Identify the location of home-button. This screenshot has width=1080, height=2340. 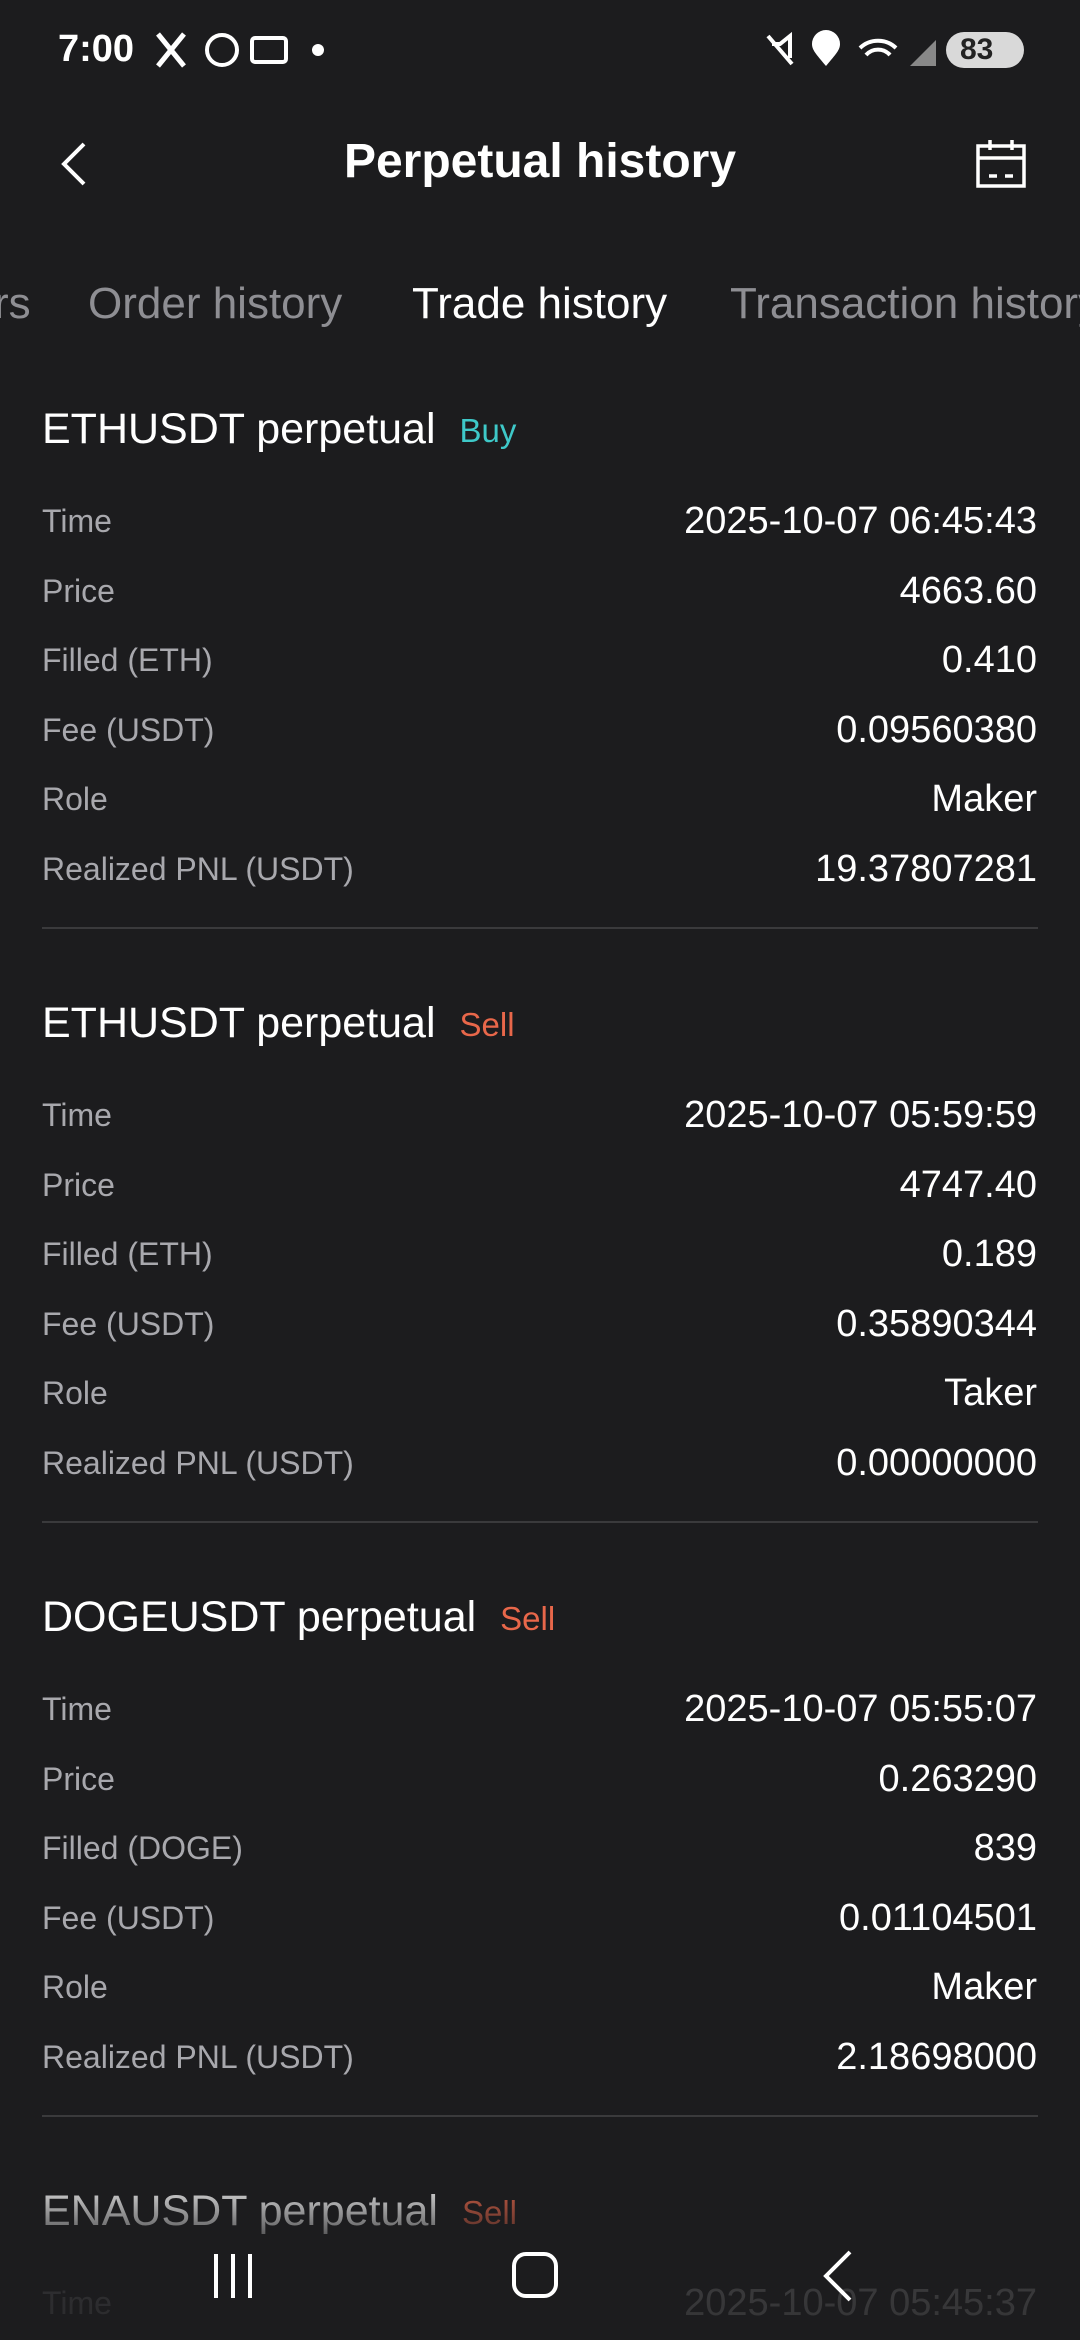
(535, 2275).